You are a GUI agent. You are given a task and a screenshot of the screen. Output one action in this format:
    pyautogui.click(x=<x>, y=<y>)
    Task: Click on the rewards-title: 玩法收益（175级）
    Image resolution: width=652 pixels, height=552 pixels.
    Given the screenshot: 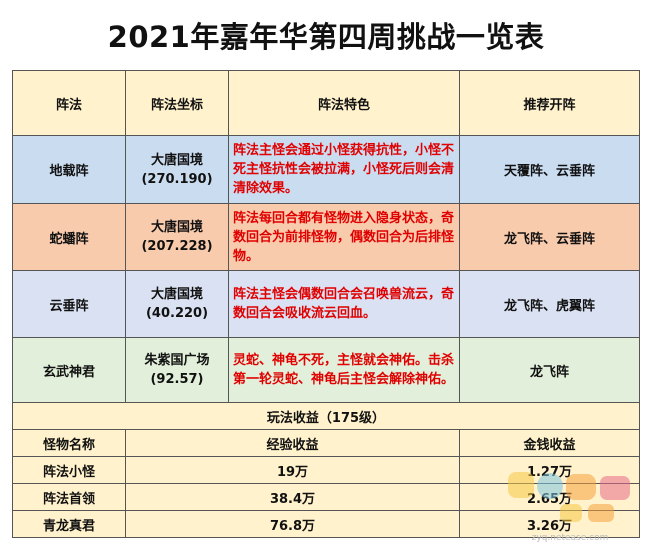 What is the action you would take?
    pyautogui.click(x=326, y=416)
    